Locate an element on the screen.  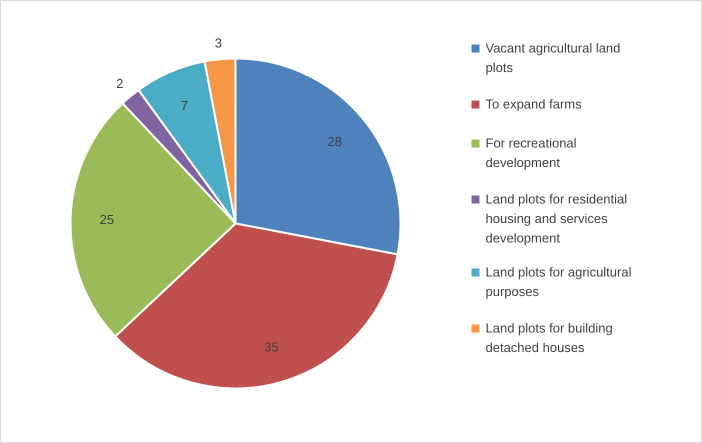
legend-label: For recreational development is located at coordinates (531, 153).